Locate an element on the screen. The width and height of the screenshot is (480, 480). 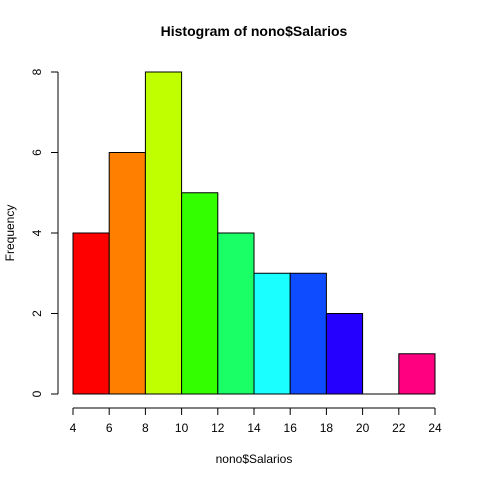
y-tick-label: 8 is located at coordinates (37, 71).